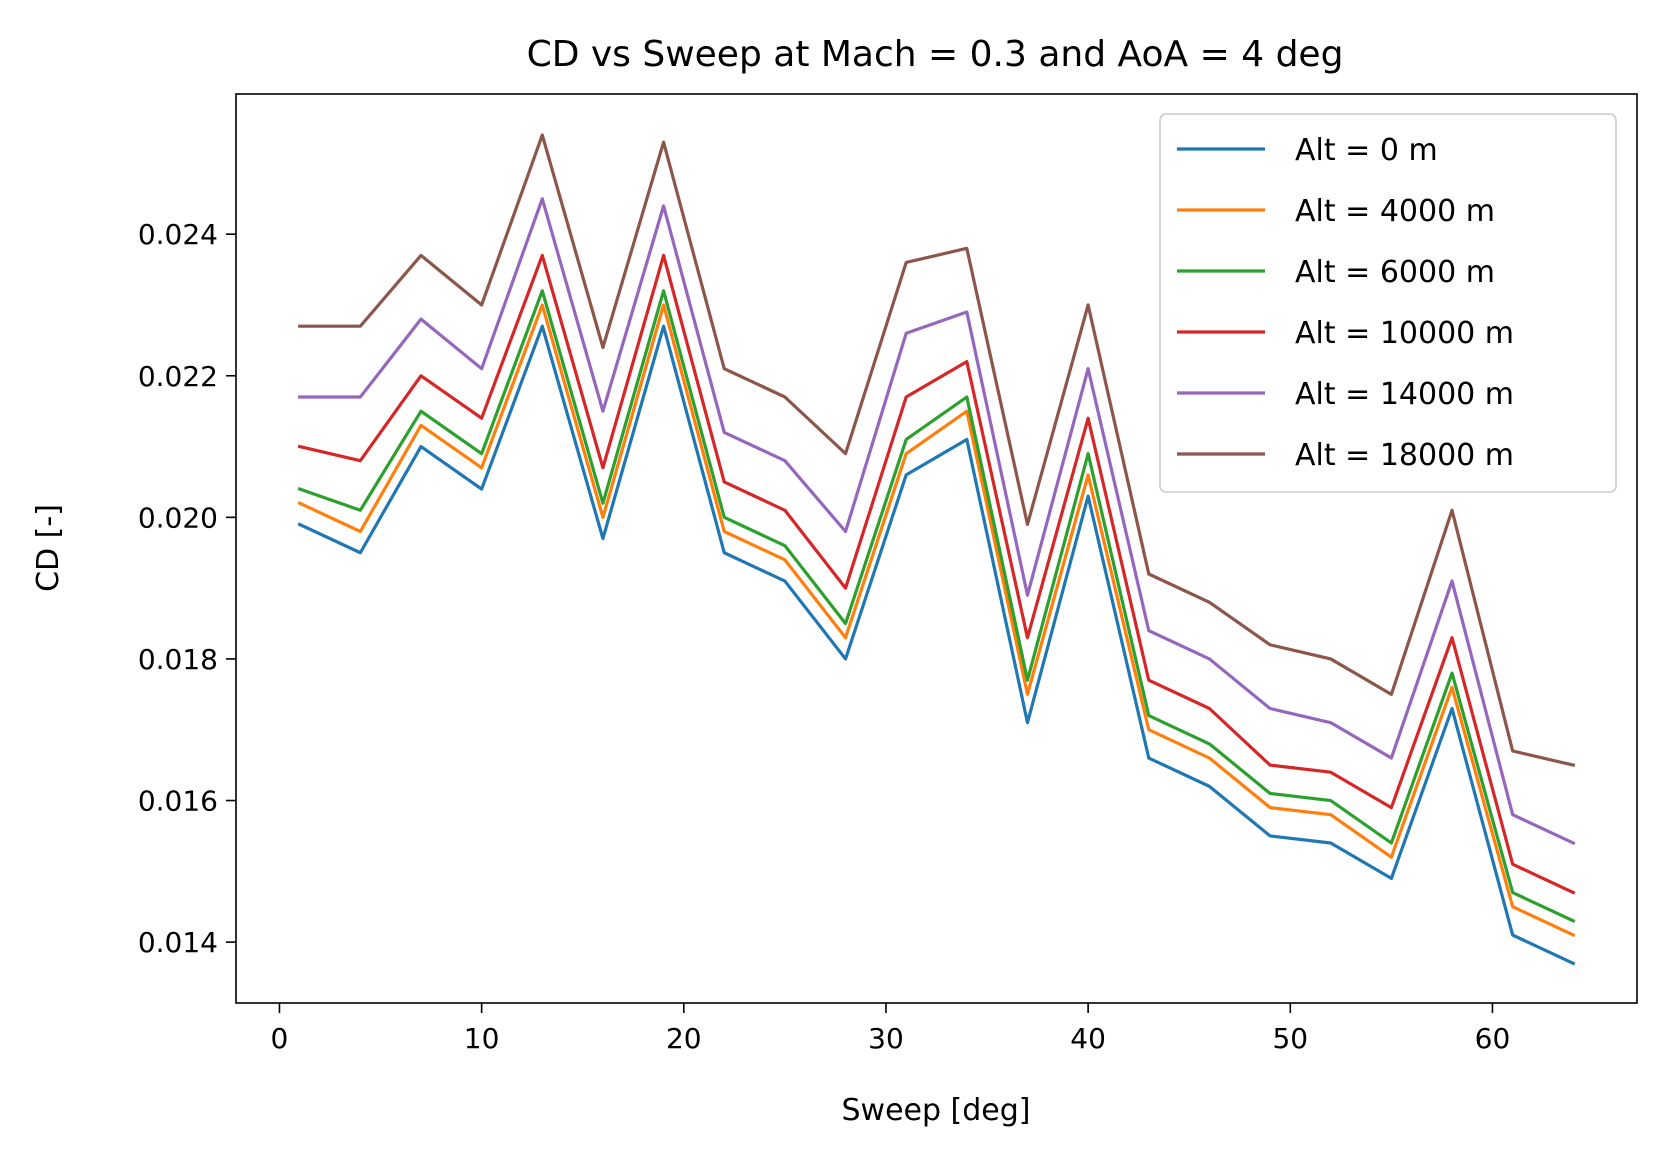 The height and width of the screenshot is (1154, 1660). What do you see at coordinates (1404, 455) in the screenshot?
I see `legend-label-6: Alt = 18000 m` at bounding box center [1404, 455].